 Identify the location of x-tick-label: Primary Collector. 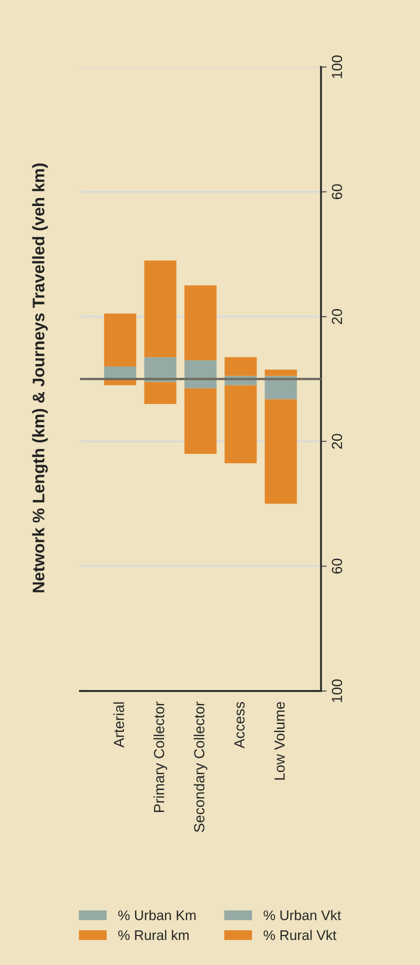
(161, 757).